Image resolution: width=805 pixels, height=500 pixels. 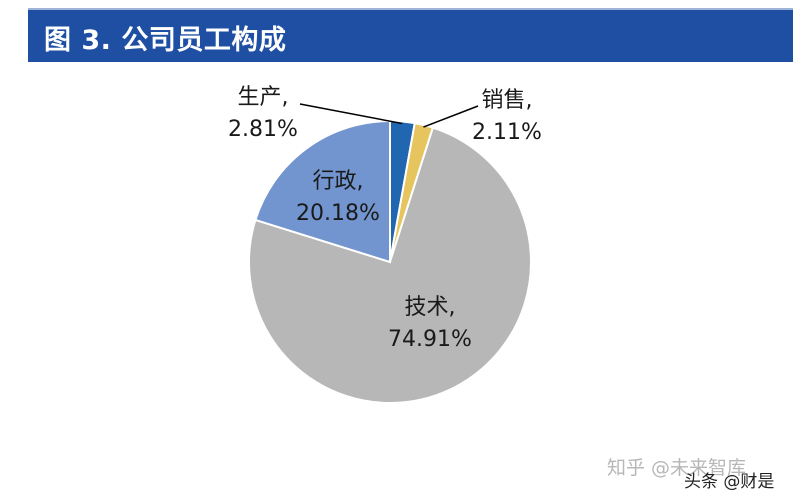 What do you see at coordinates (338, 213) in the screenshot?
I see `slice-value-admin: 20.18%` at bounding box center [338, 213].